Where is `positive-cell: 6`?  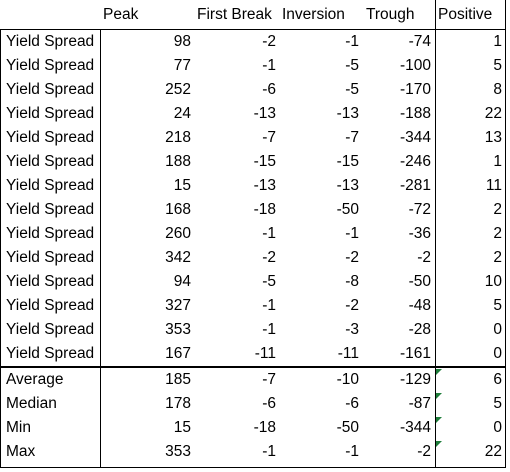
positive-cell: 6 is located at coordinates (497, 379).